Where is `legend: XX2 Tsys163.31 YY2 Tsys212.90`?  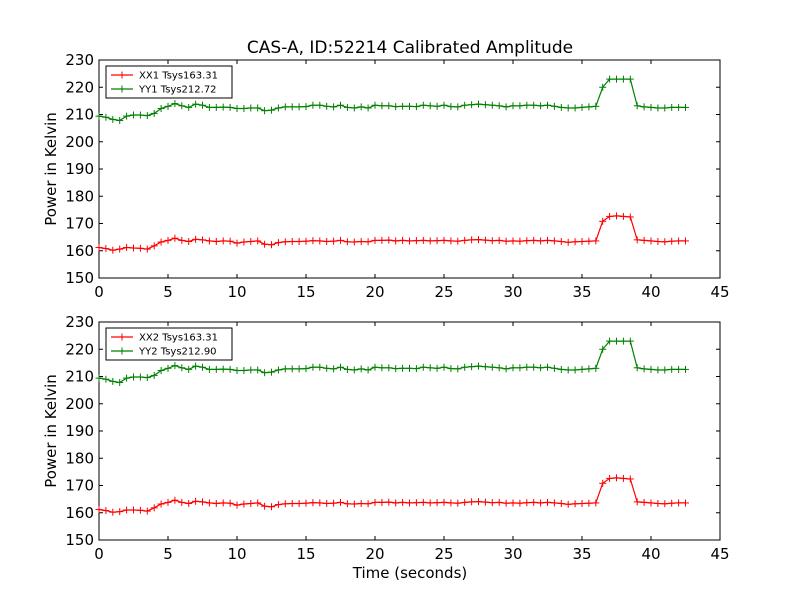 legend: XX2 Tsys163.31 YY2 Tsys212.90 is located at coordinates (169, 344).